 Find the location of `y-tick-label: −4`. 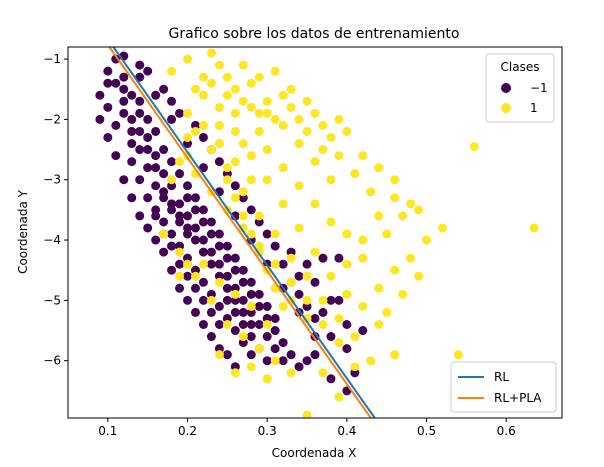

y-tick-label: −4 is located at coordinates (52, 240).